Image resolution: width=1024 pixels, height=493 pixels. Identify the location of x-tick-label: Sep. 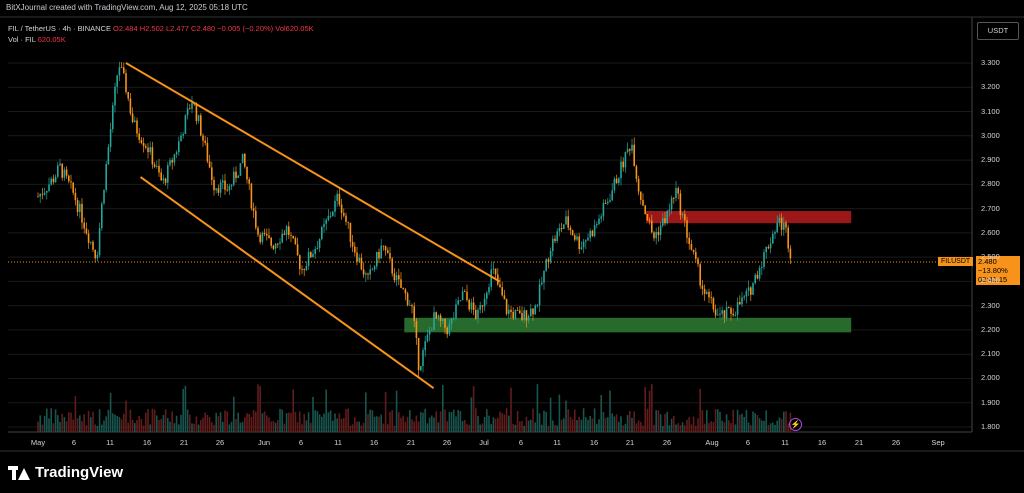
(938, 442).